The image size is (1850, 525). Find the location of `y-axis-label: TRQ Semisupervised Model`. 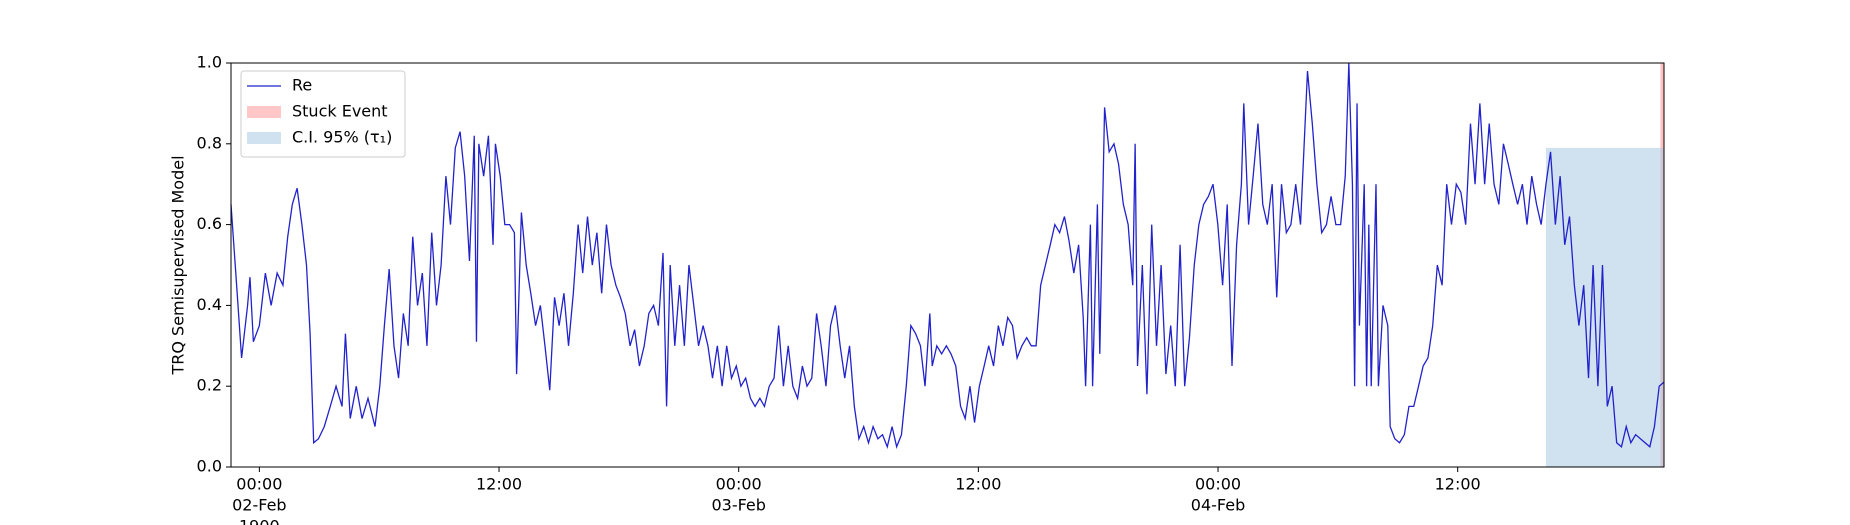

y-axis-label: TRQ Semisupervised Model is located at coordinates (178, 265).